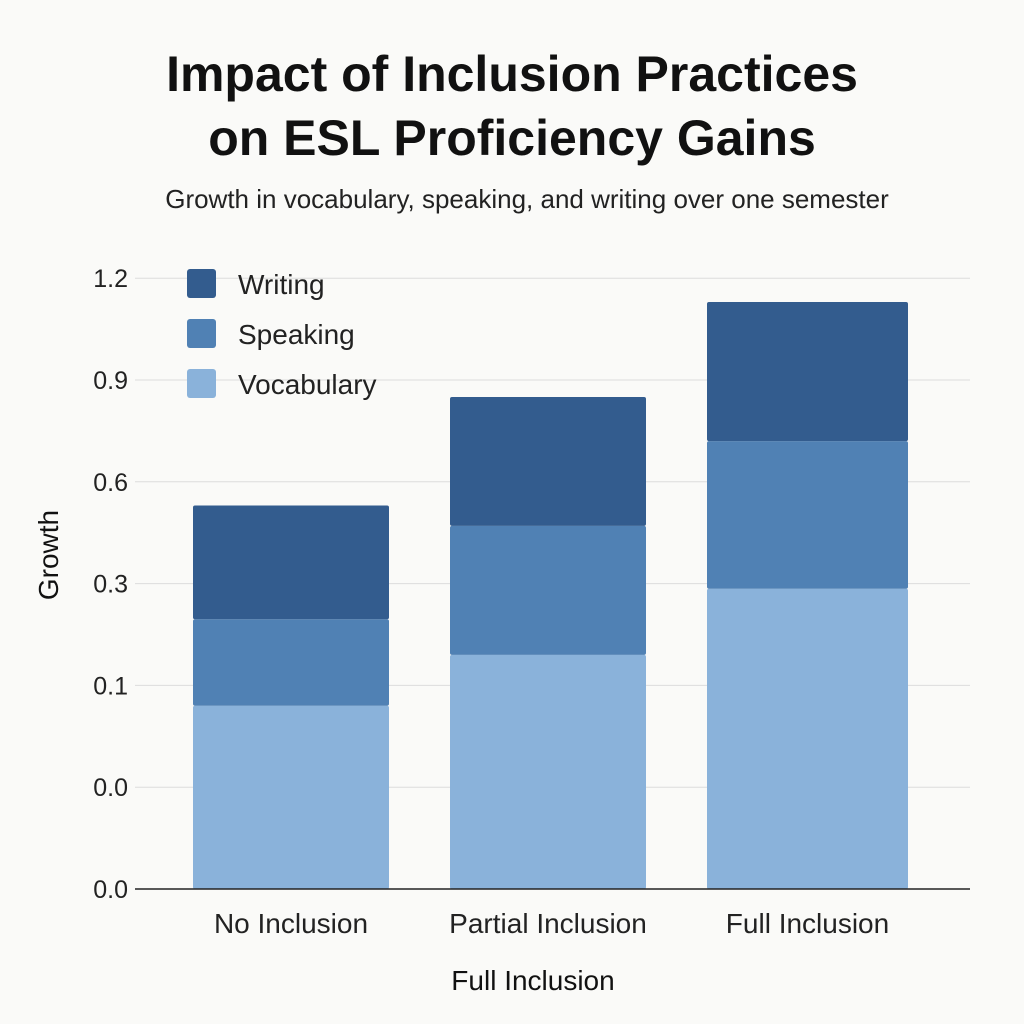  Describe the element at coordinates (291, 923) in the screenshot. I see `x-tick-label: No Inclusion` at that location.